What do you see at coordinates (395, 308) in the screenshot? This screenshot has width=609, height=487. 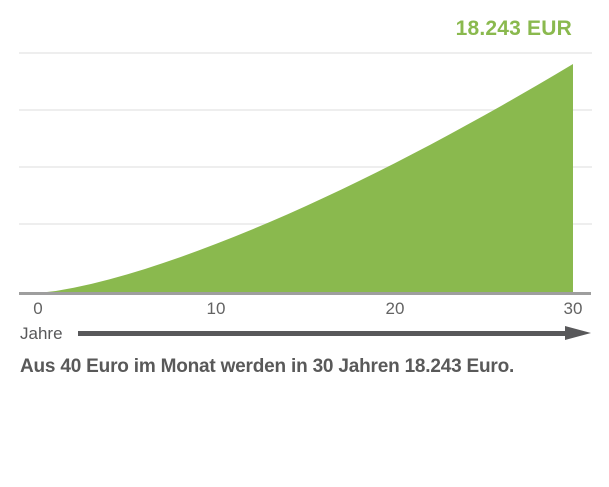 I see `x-tick-20: 20` at bounding box center [395, 308].